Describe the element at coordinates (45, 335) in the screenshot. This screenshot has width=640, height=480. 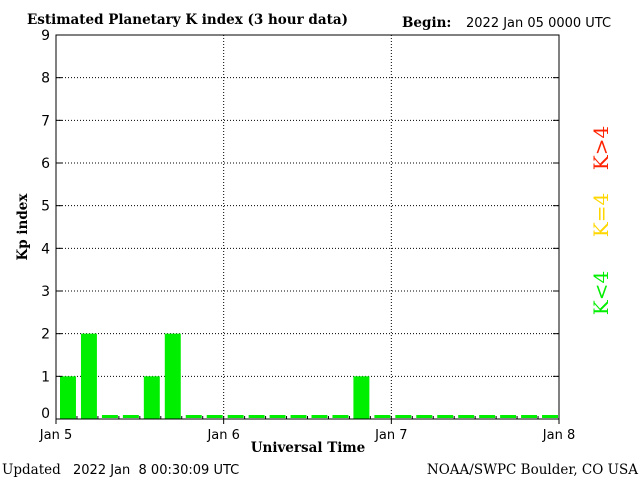
I see `y-tick-label: 2` at that location.